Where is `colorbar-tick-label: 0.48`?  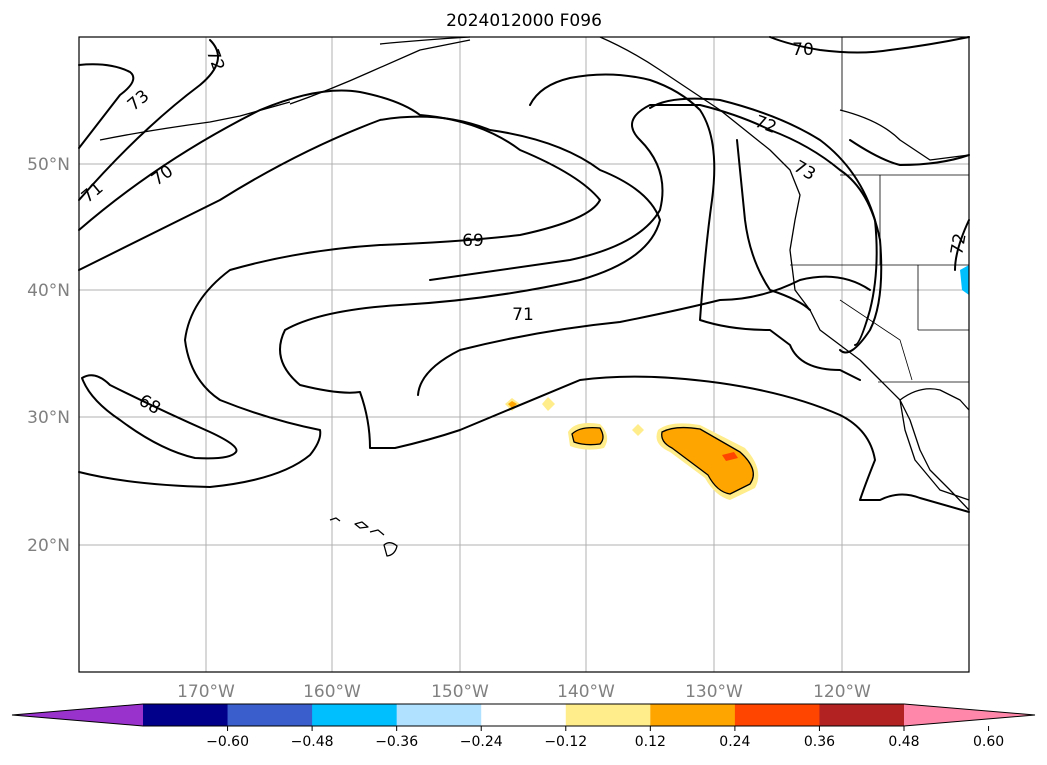
colorbar-tick-label: 0.48 is located at coordinates (903, 742).